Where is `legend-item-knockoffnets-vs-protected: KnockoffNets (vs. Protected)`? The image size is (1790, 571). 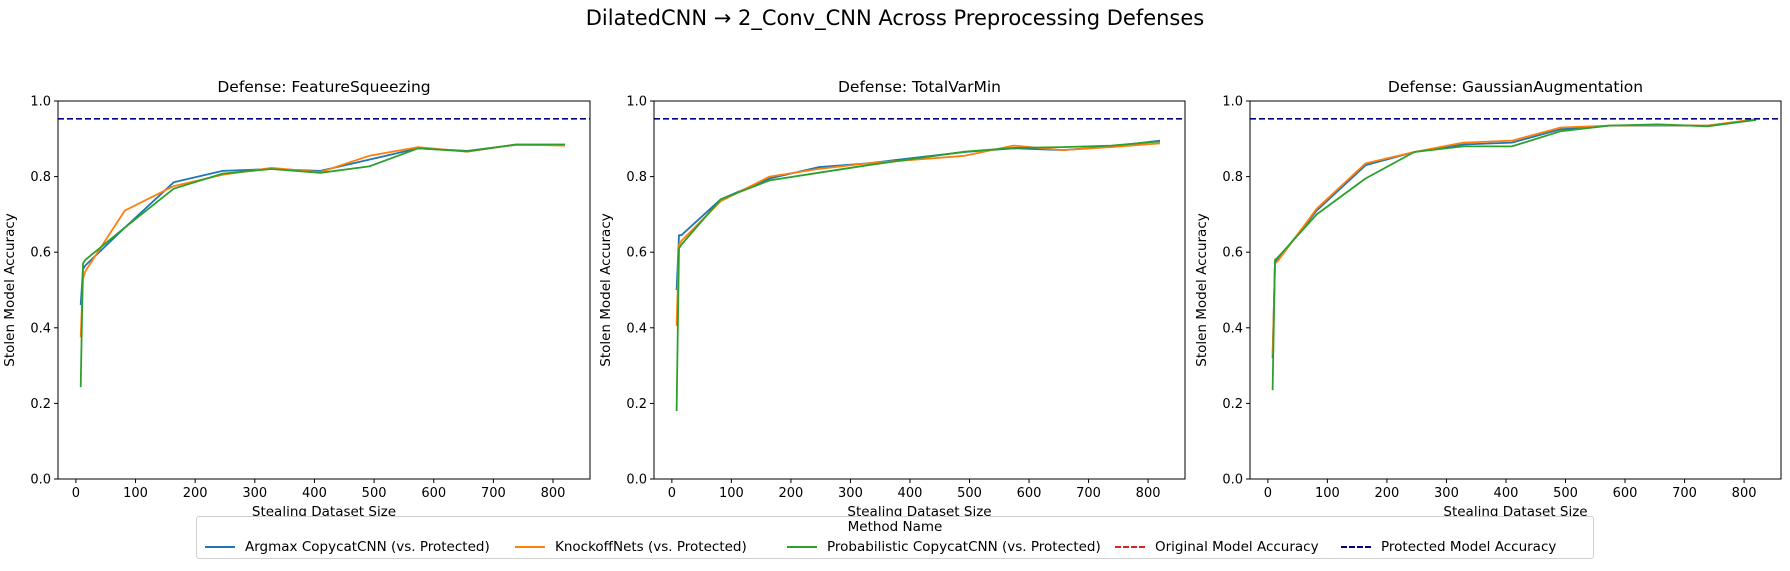
legend-item-knockoffnets-vs-protected: KnockoffNets (vs. Protected) is located at coordinates (631, 547).